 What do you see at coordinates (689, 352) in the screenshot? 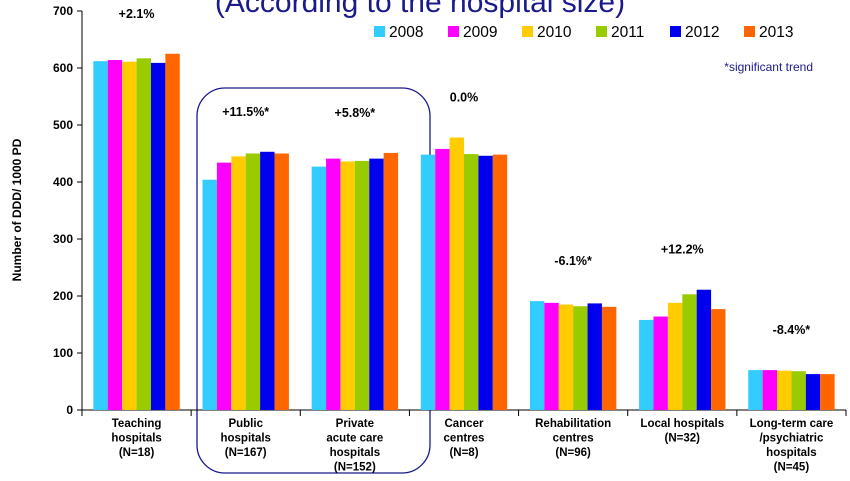
I see `bar-2011-cat5` at bounding box center [689, 352].